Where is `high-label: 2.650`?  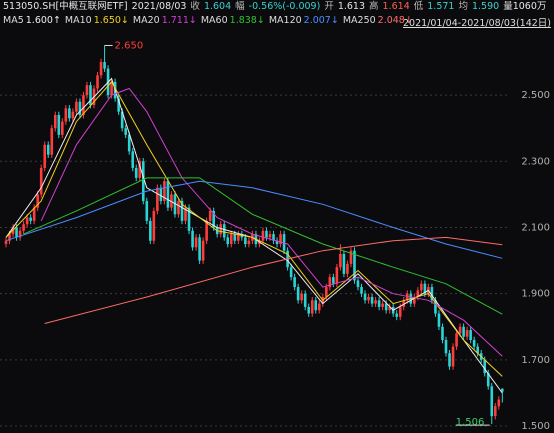
high-label: 2.650 is located at coordinates (129, 45).